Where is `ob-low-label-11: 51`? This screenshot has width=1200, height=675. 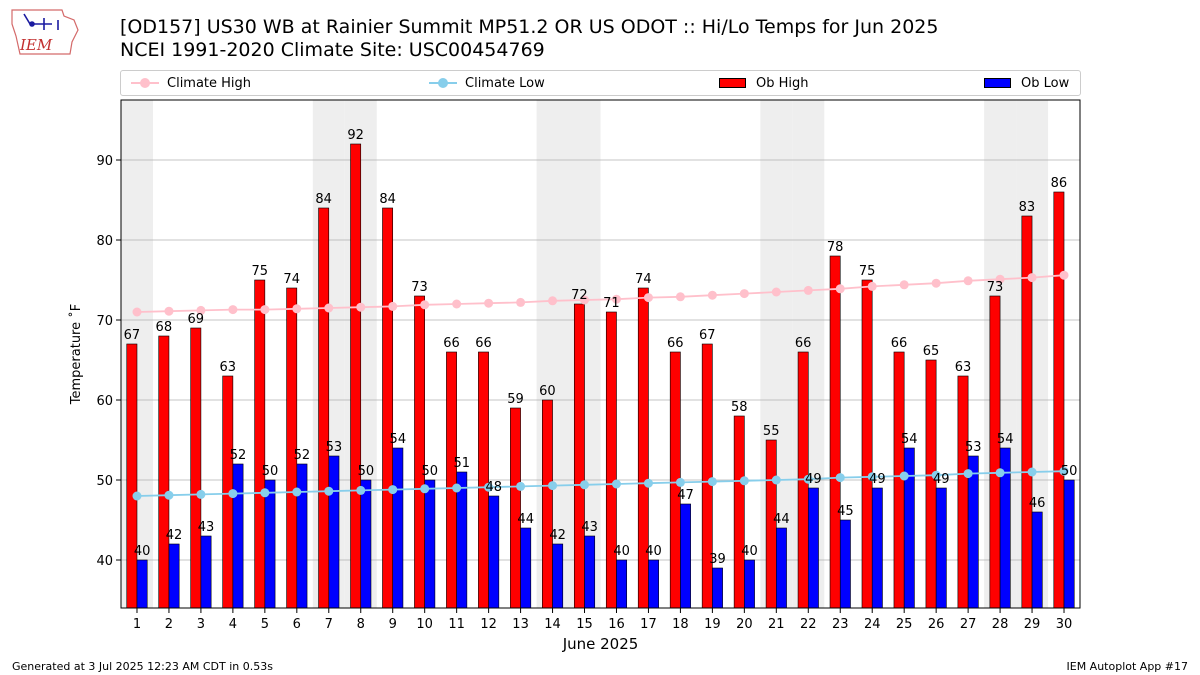
ob-low-label-11: 51 is located at coordinates (461, 463).